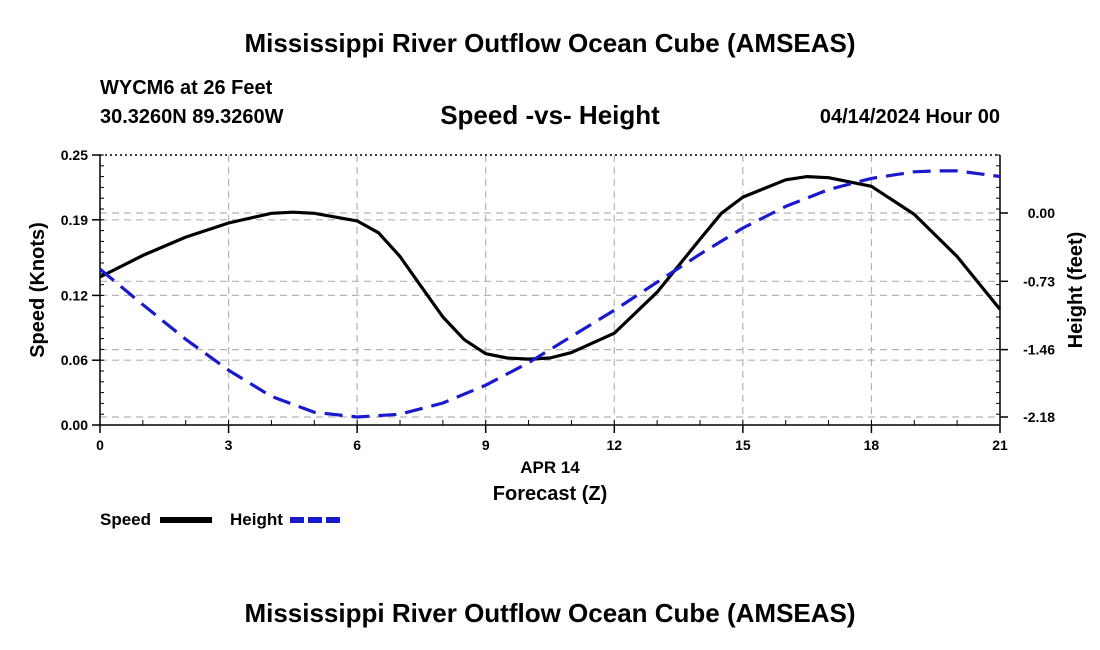 The height and width of the screenshot is (650, 1100). I want to click on x-tick-label: 9, so click(486, 445).